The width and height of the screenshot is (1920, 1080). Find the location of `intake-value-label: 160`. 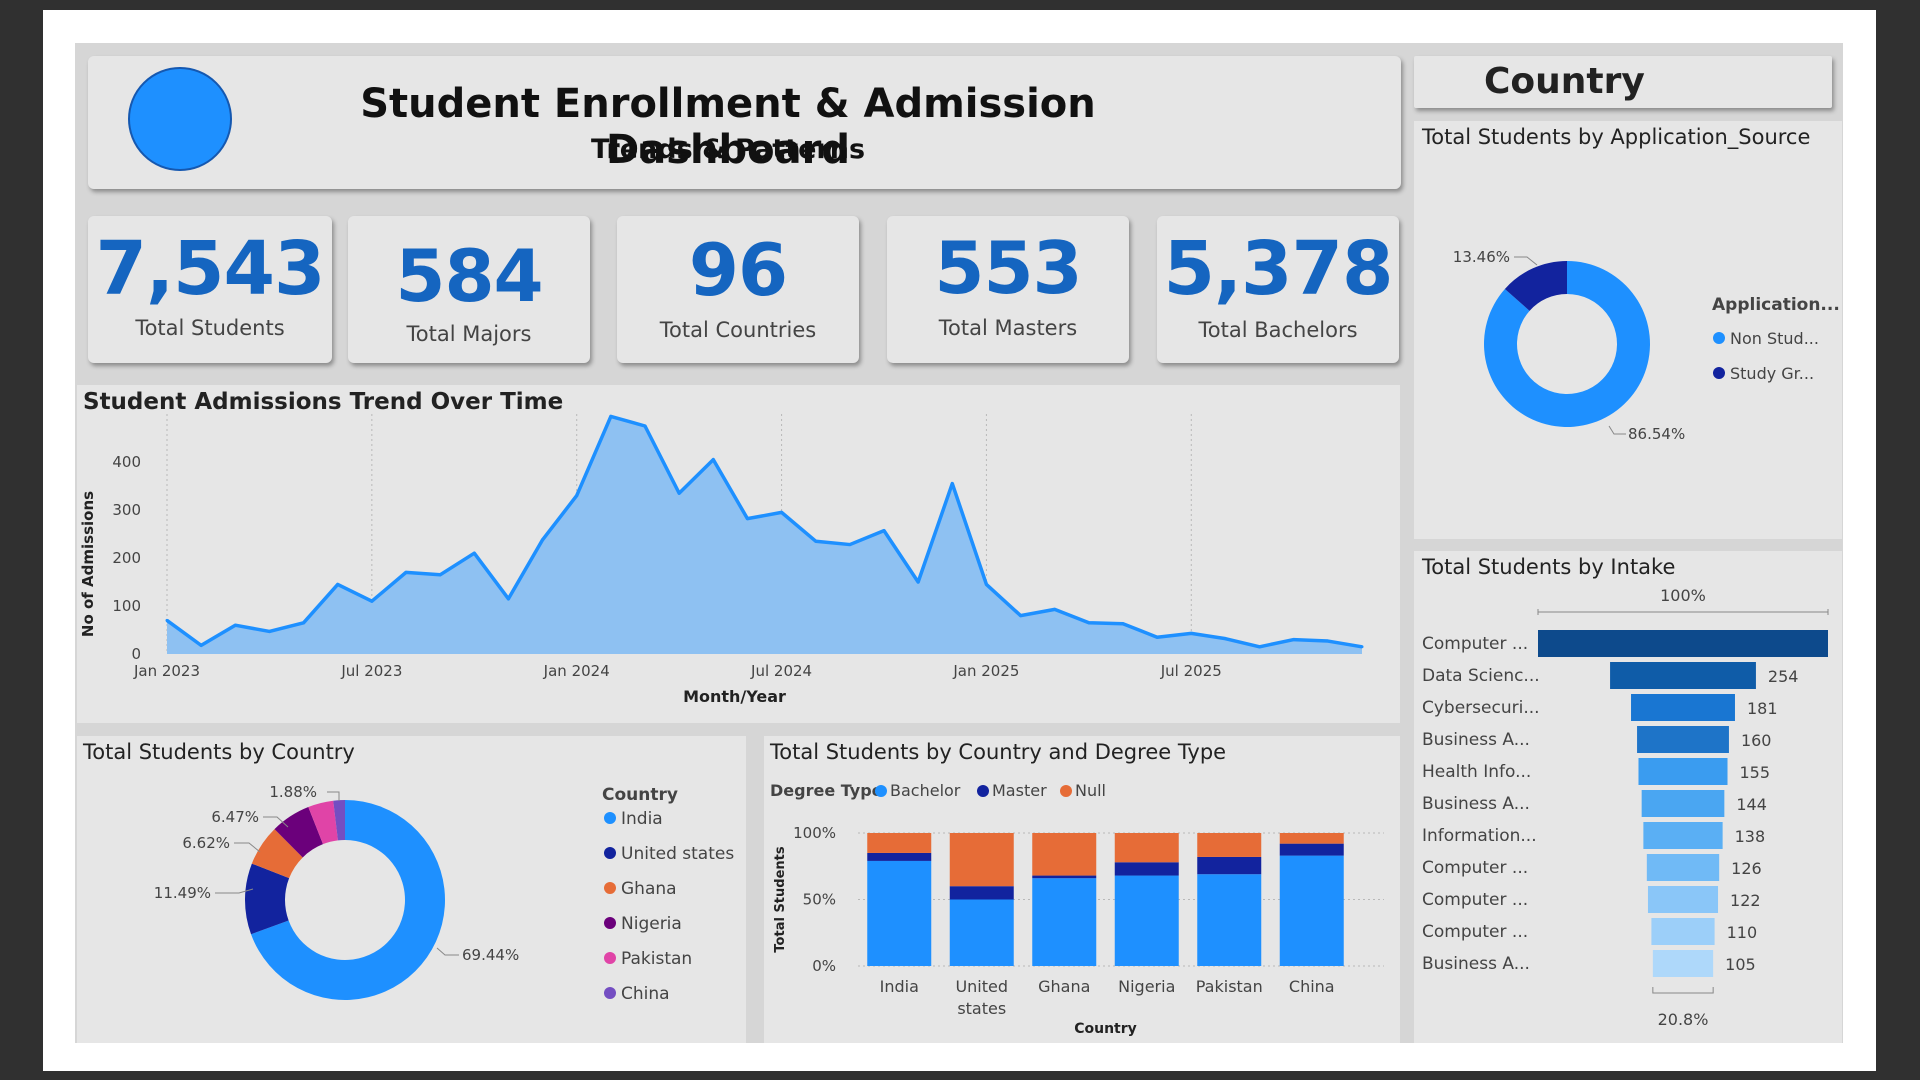

intake-value-label: 160 is located at coordinates (1756, 740).